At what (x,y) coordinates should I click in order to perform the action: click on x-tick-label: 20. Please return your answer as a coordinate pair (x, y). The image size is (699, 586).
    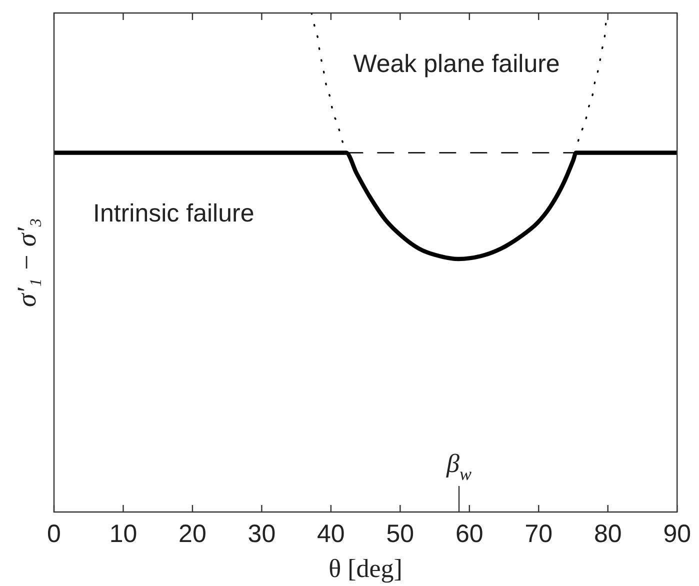
    Looking at the image, I should click on (192, 534).